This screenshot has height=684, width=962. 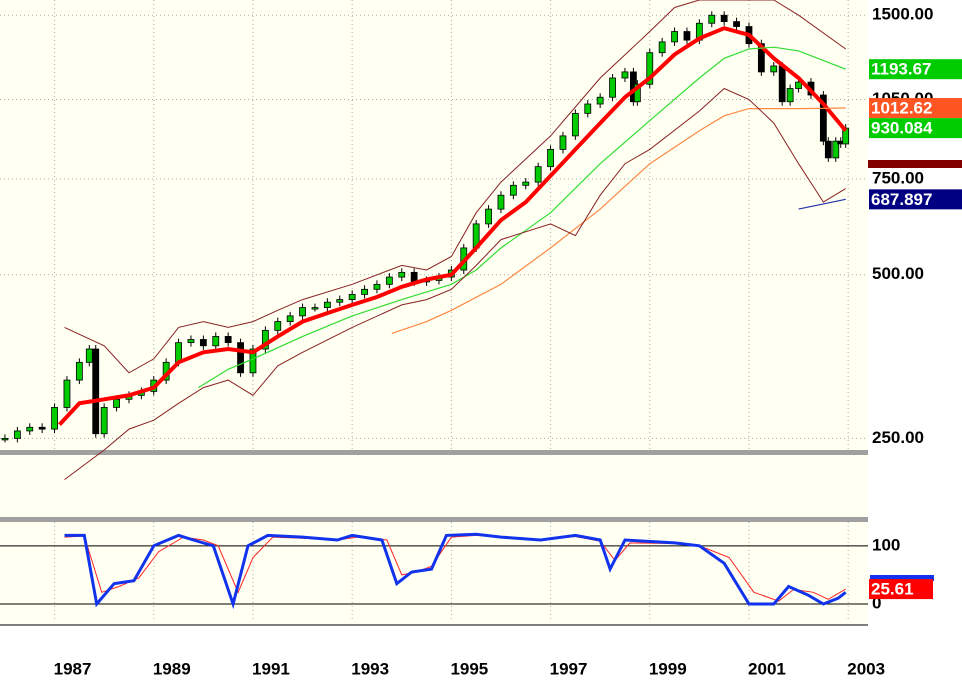 I want to click on price-flag-label: 687.897, so click(x=901, y=199).